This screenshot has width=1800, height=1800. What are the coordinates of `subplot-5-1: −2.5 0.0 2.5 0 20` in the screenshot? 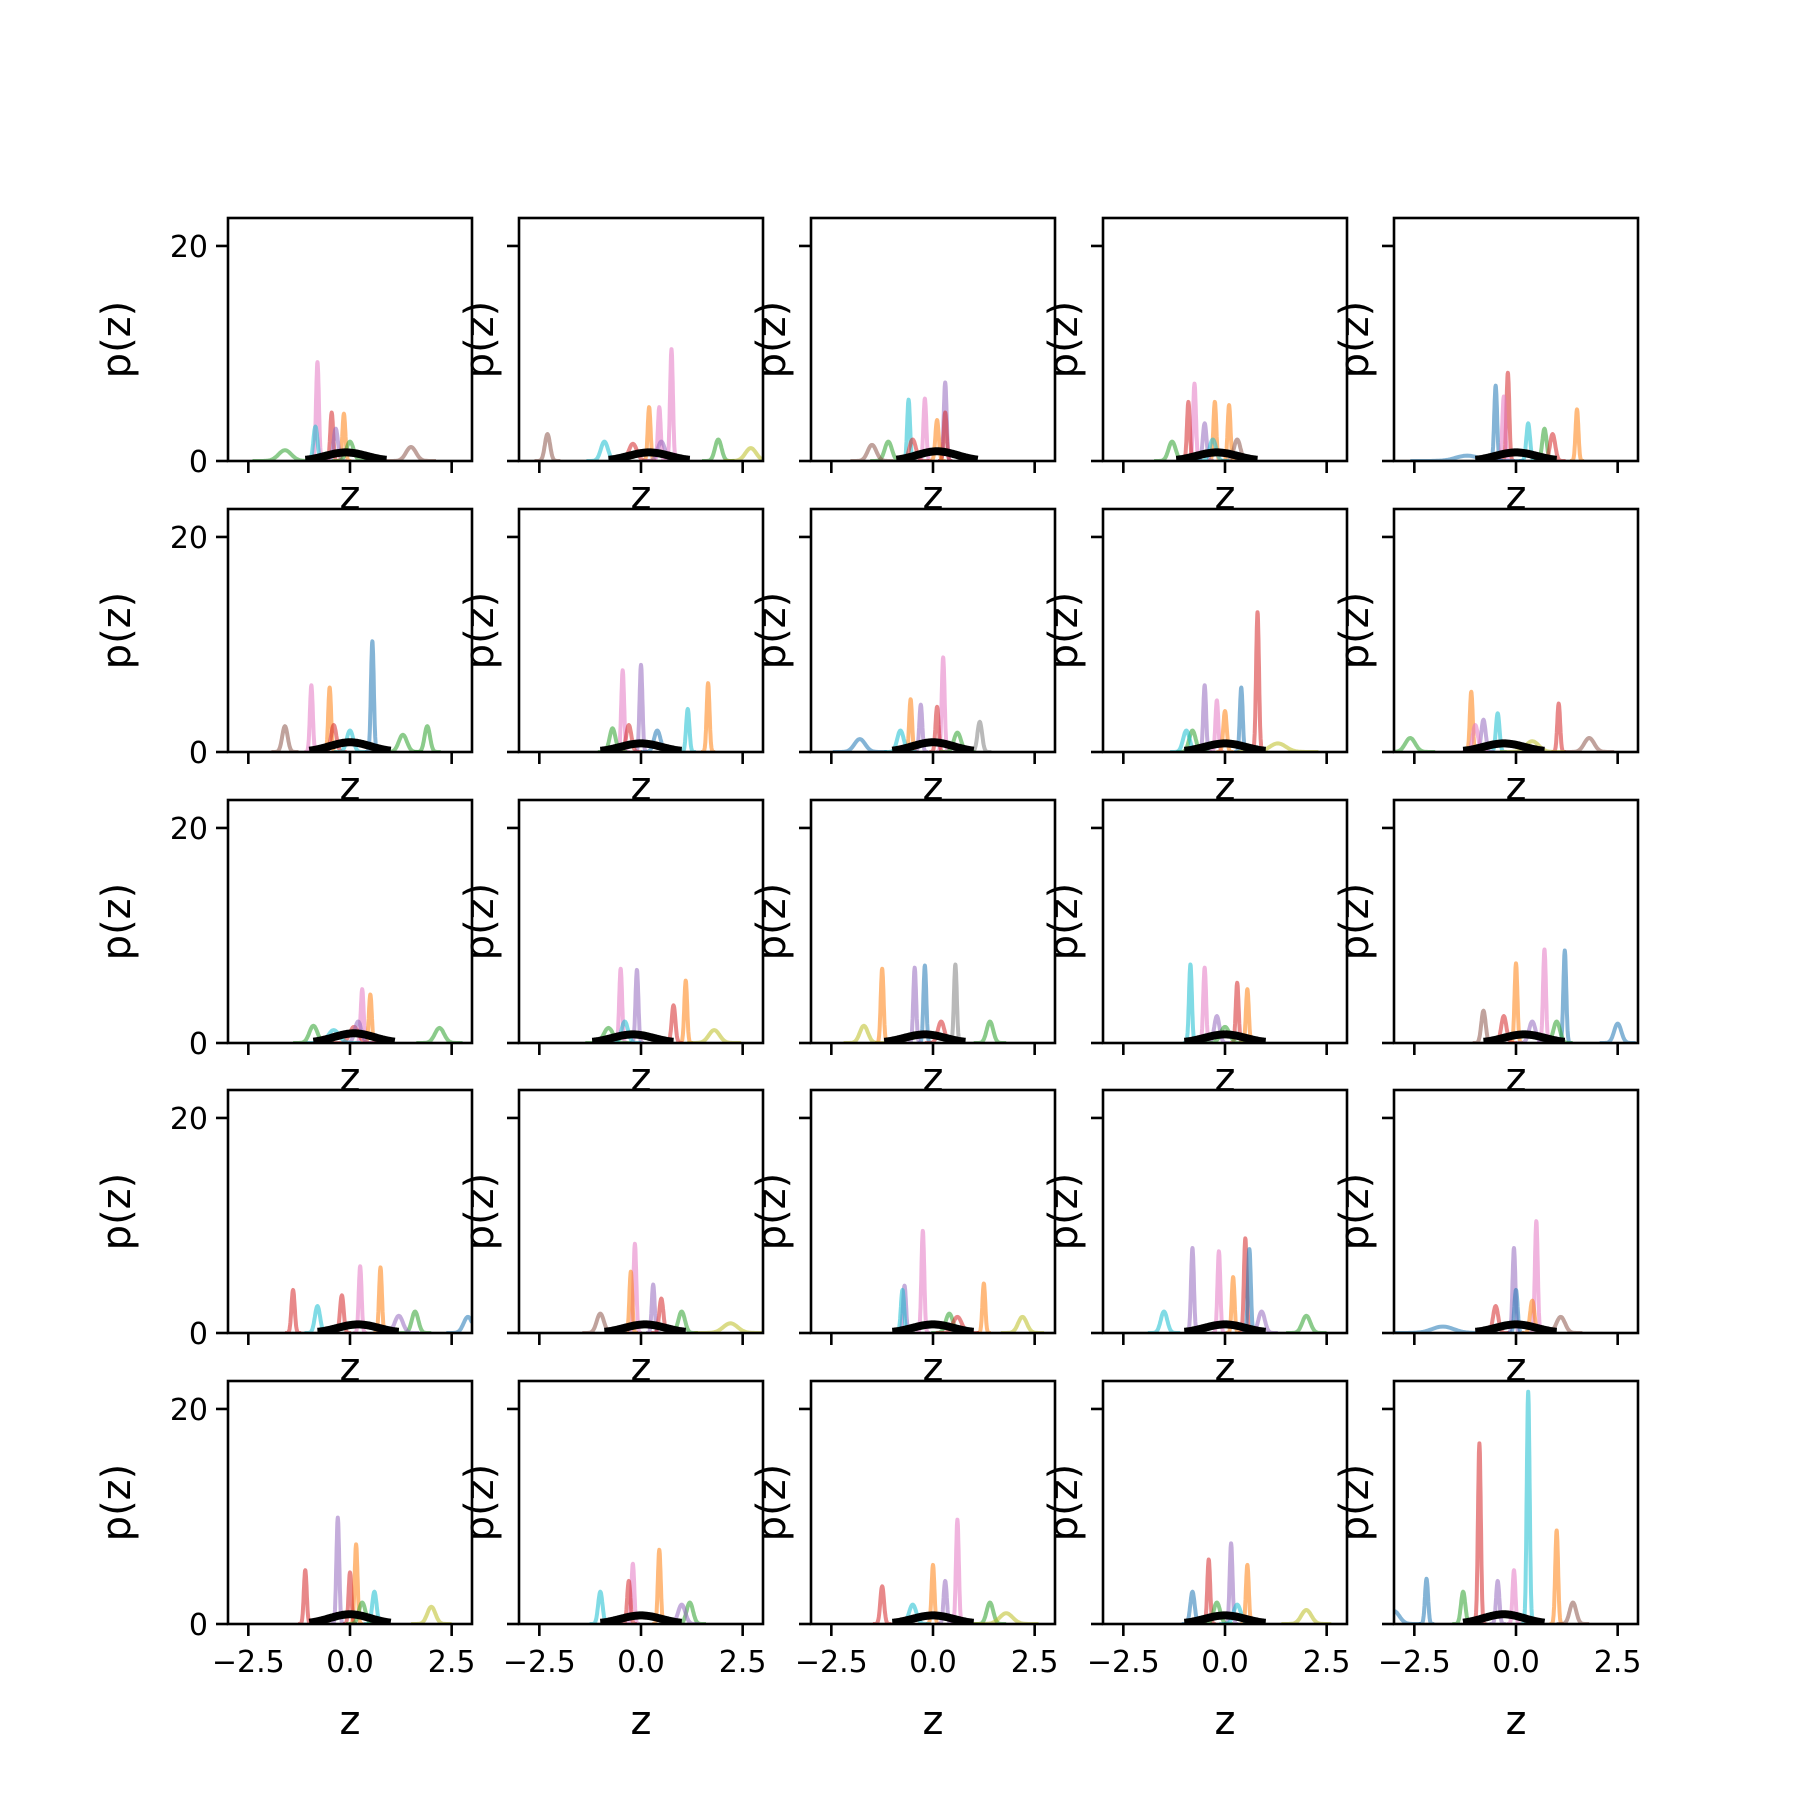 It's located at (323, 1529).